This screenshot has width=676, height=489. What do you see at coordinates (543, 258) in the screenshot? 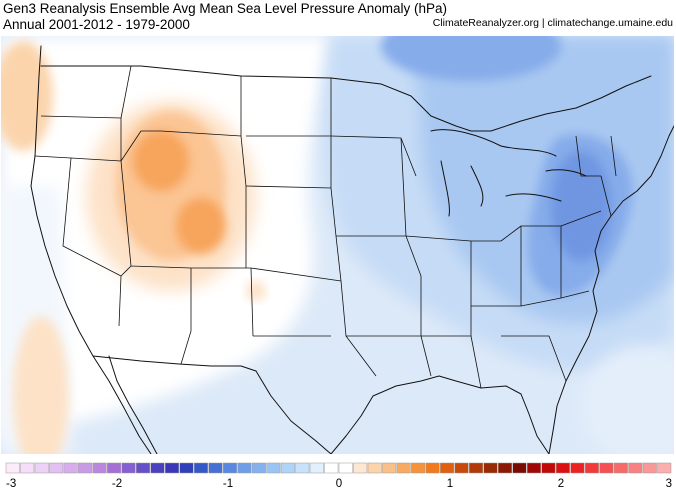
I see `state-lines-east` at bounding box center [543, 258].